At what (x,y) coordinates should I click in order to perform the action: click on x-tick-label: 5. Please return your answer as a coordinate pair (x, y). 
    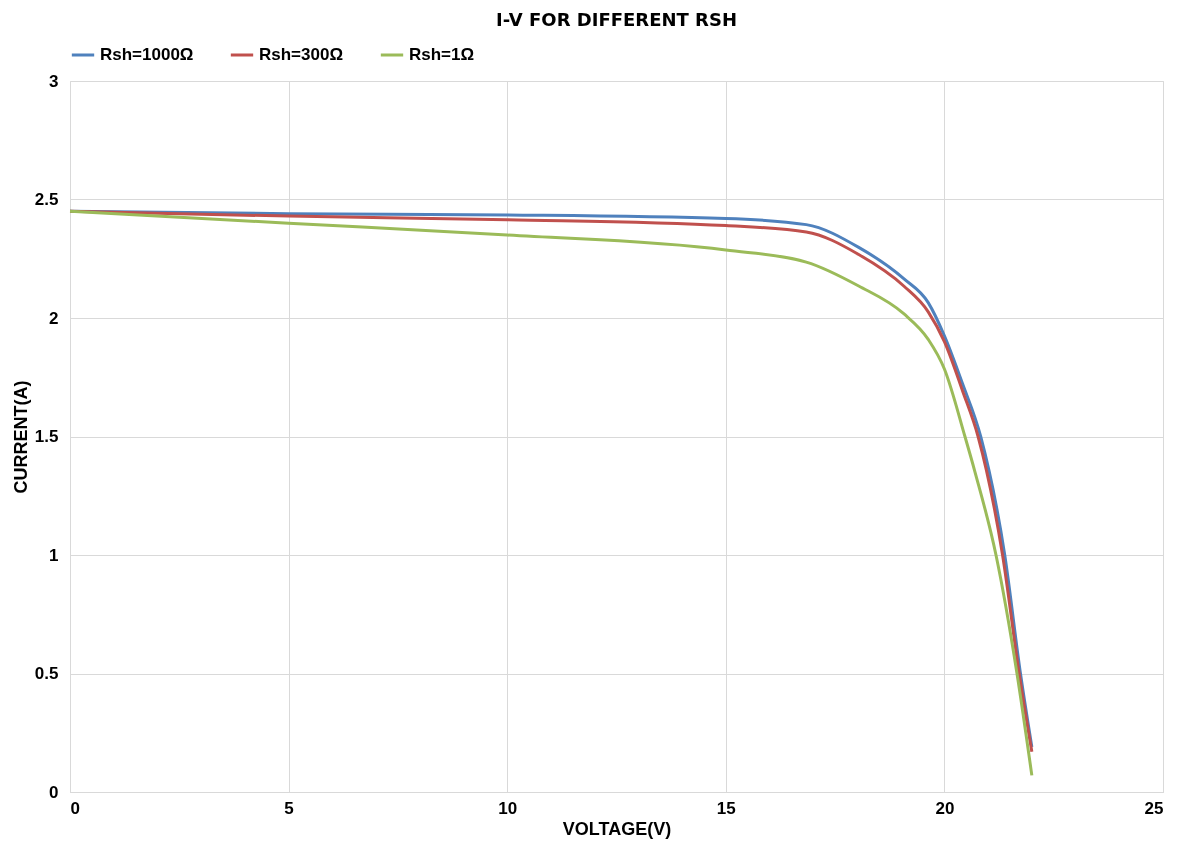
    Looking at the image, I should click on (289, 808).